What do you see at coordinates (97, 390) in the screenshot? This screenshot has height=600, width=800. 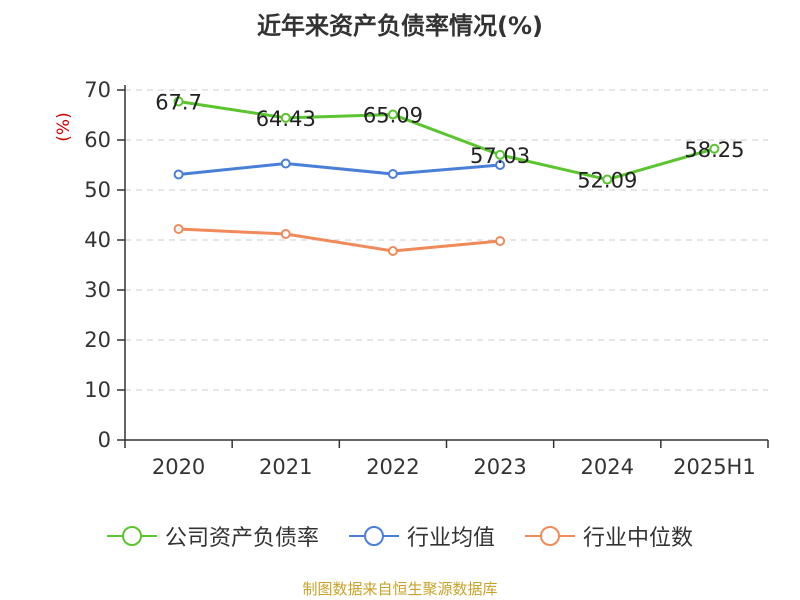 I see `y-tick-label: 10` at bounding box center [97, 390].